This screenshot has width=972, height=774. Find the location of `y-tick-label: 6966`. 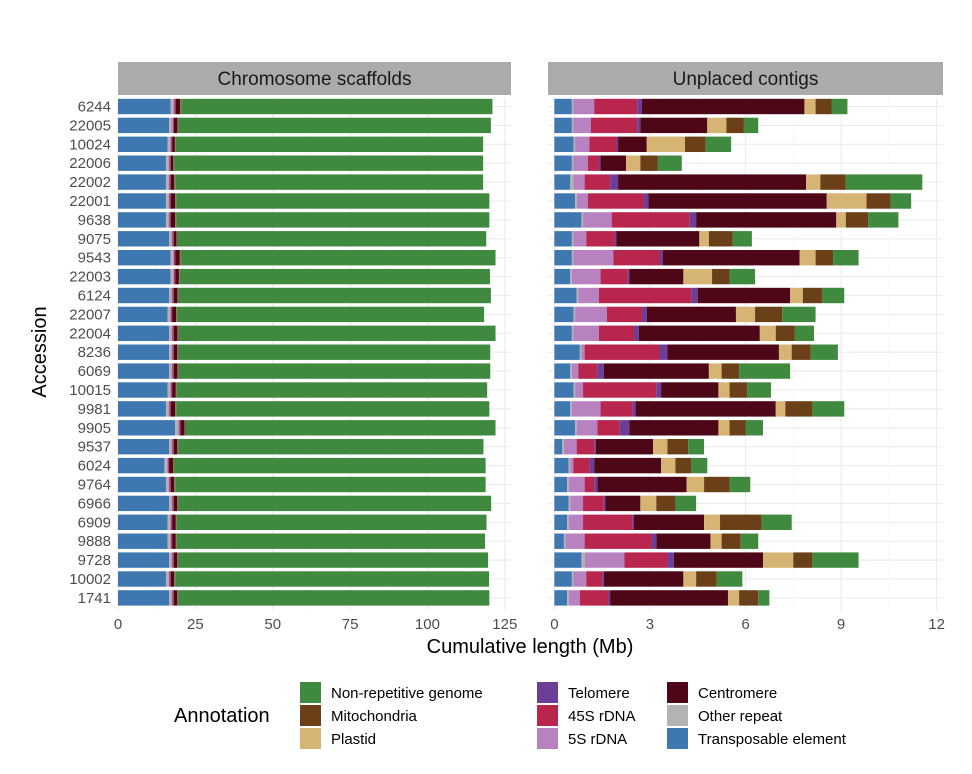

y-tick-label: 6966 is located at coordinates (94, 503).